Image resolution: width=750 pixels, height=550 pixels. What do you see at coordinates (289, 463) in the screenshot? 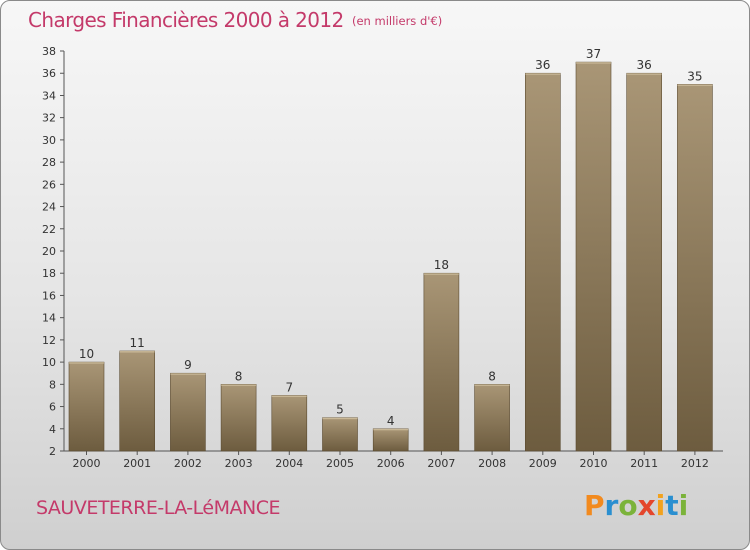
I see `x-tick-label: 2004` at bounding box center [289, 463].